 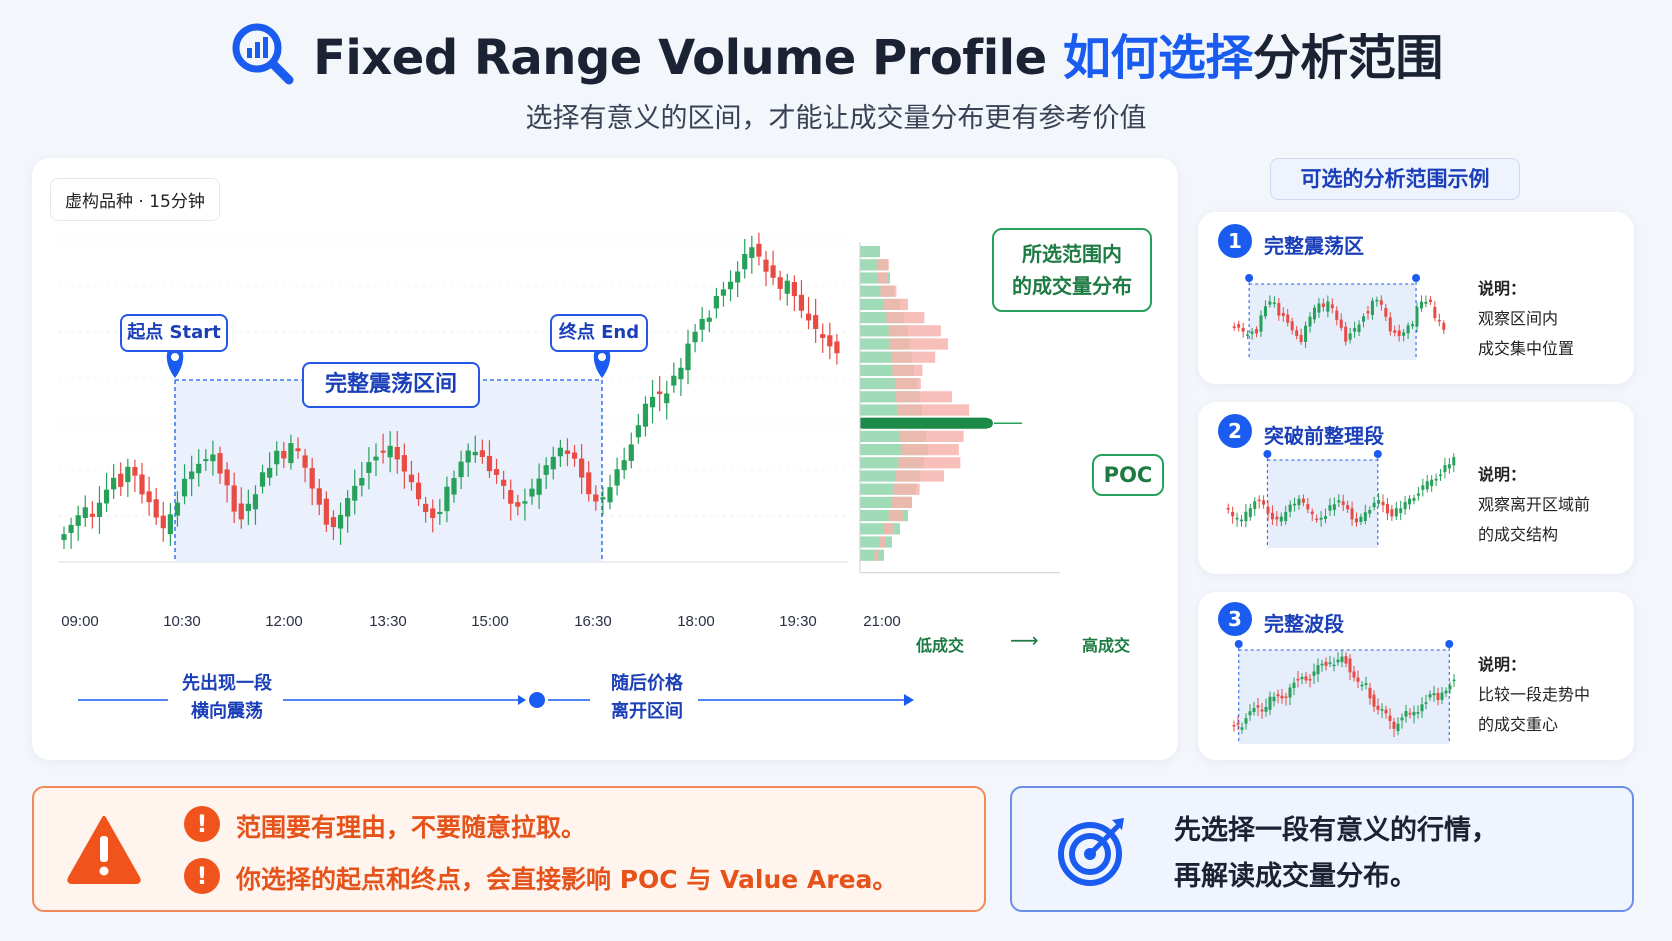 I want to click on start-pin-icon, so click(x=175, y=362).